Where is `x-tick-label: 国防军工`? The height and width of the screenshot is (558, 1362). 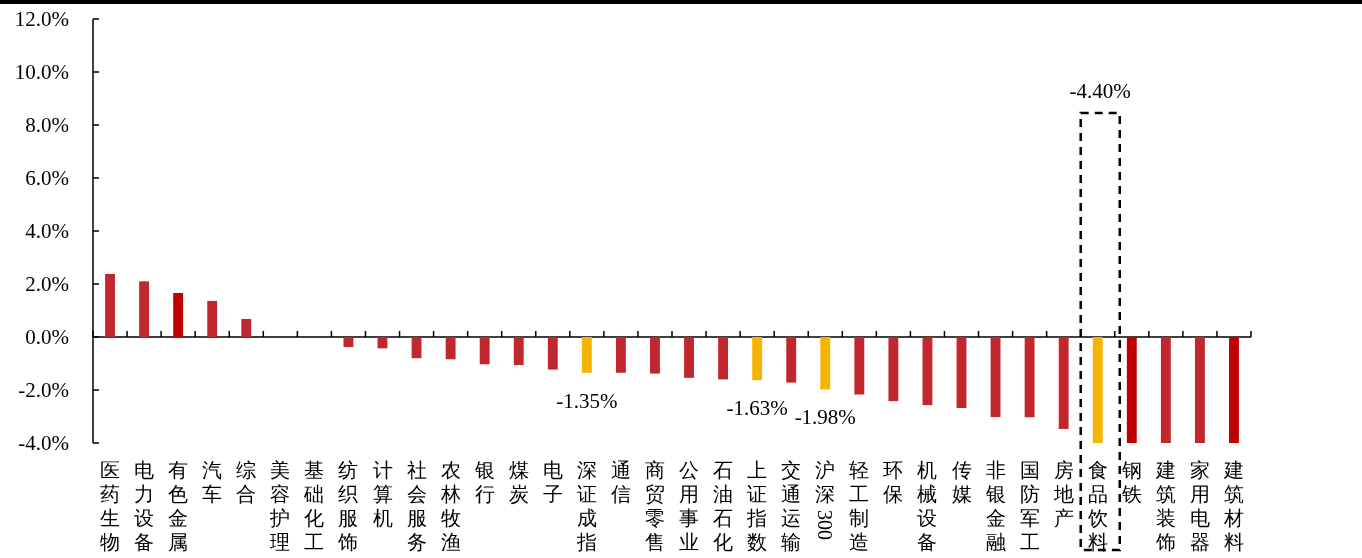 x-tick-label: 国防军工 is located at coordinates (1029, 506).